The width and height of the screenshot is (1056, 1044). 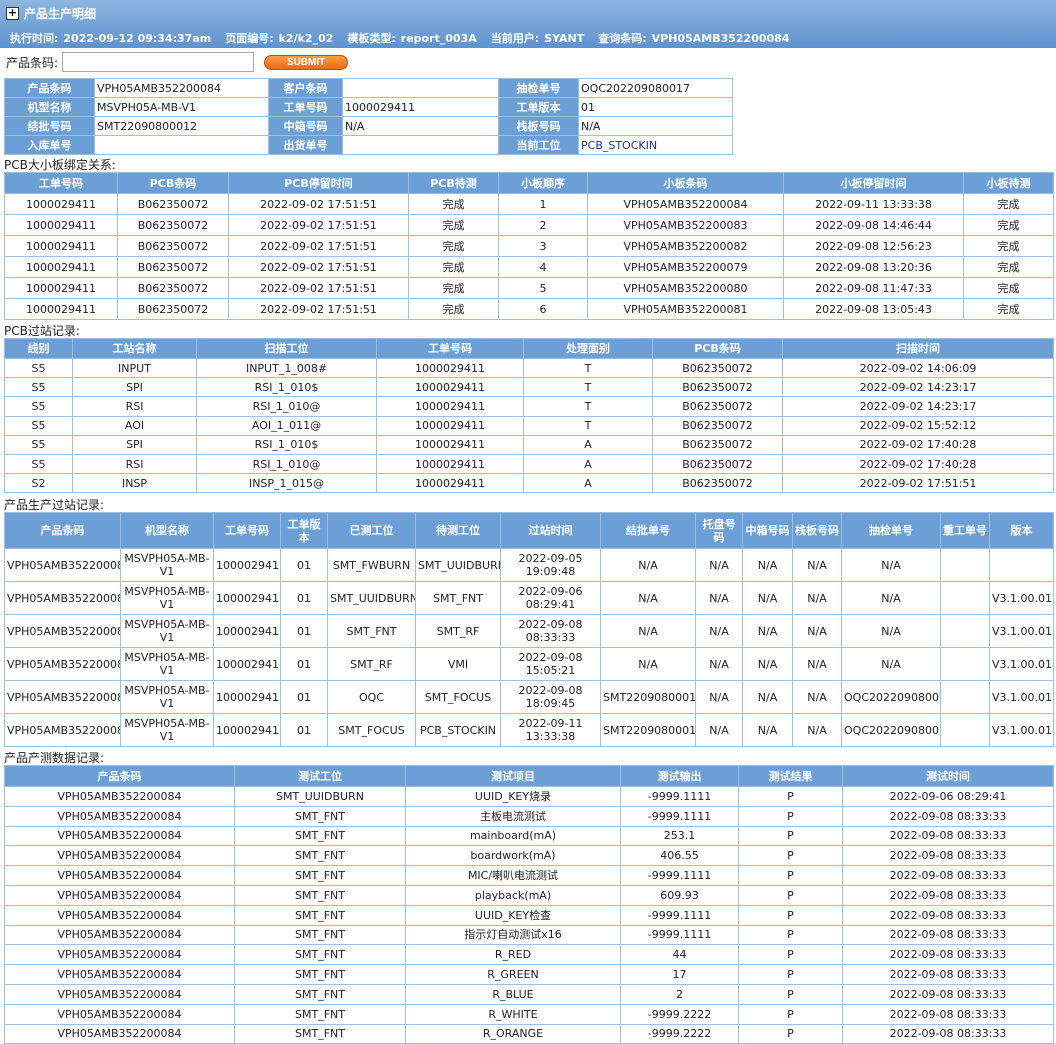 What do you see at coordinates (685, 183) in the screenshot?
I see `column-header: 小板条码` at bounding box center [685, 183].